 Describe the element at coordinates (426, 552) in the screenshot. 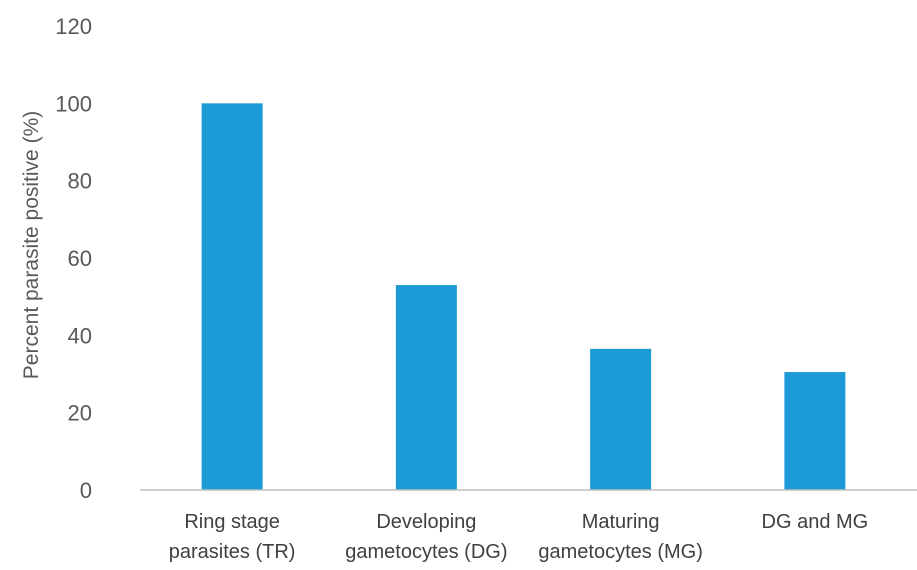

I see `x-tick-label: gametocytes (DG)` at that location.